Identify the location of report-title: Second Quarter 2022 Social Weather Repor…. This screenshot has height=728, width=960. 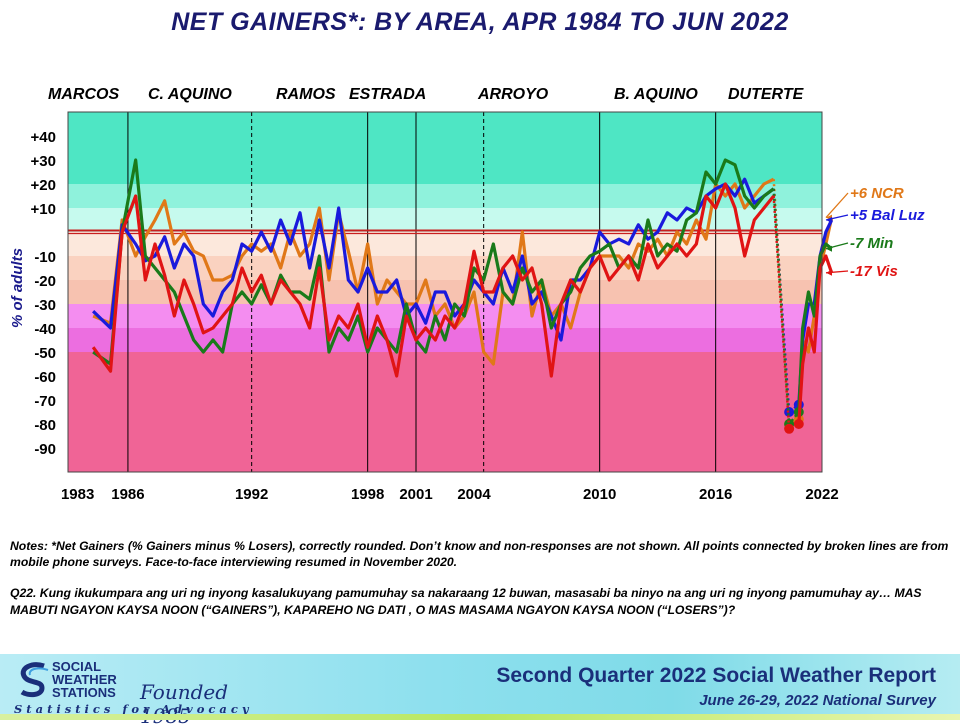
(716, 675).